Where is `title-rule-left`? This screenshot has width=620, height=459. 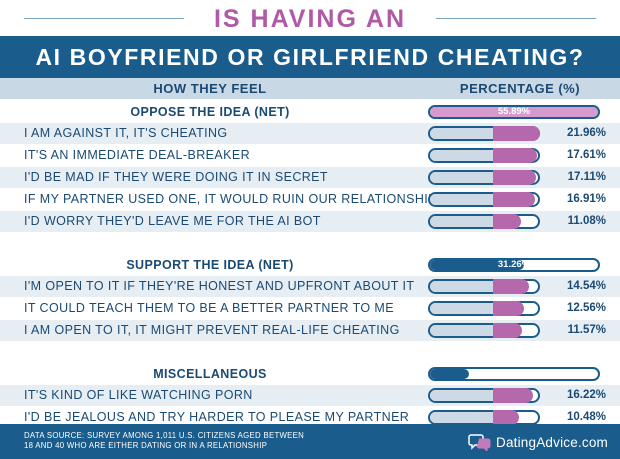 title-rule-left is located at coordinates (104, 18).